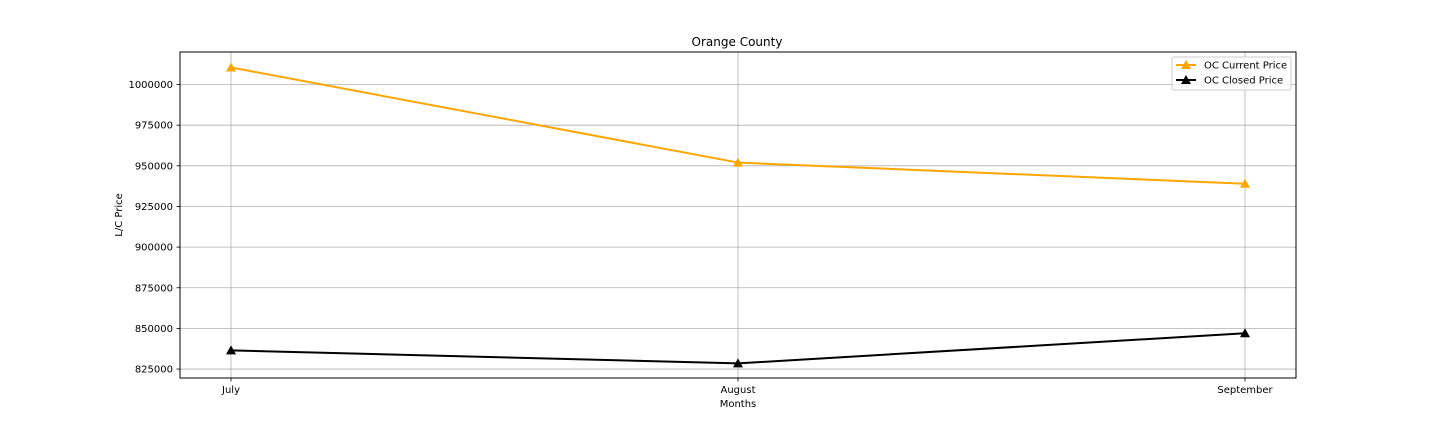 The width and height of the screenshot is (1440, 437). I want to click on legend-box, so click(1231, 73).